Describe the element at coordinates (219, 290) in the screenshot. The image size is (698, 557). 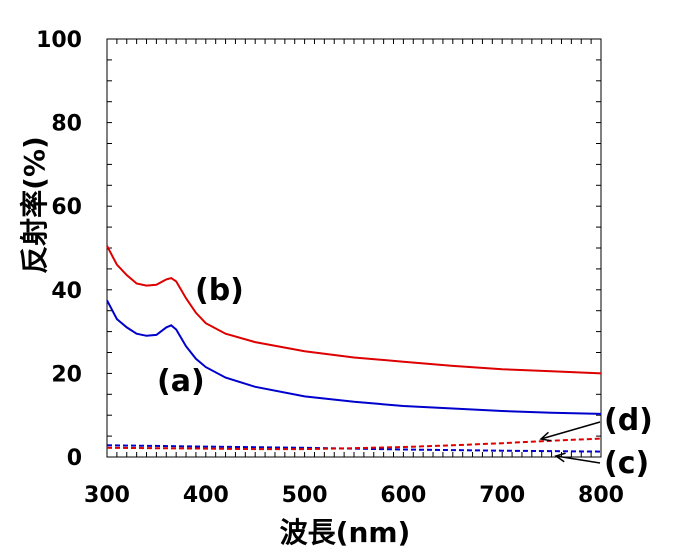
I see `annotation-label-b: (b)` at that location.